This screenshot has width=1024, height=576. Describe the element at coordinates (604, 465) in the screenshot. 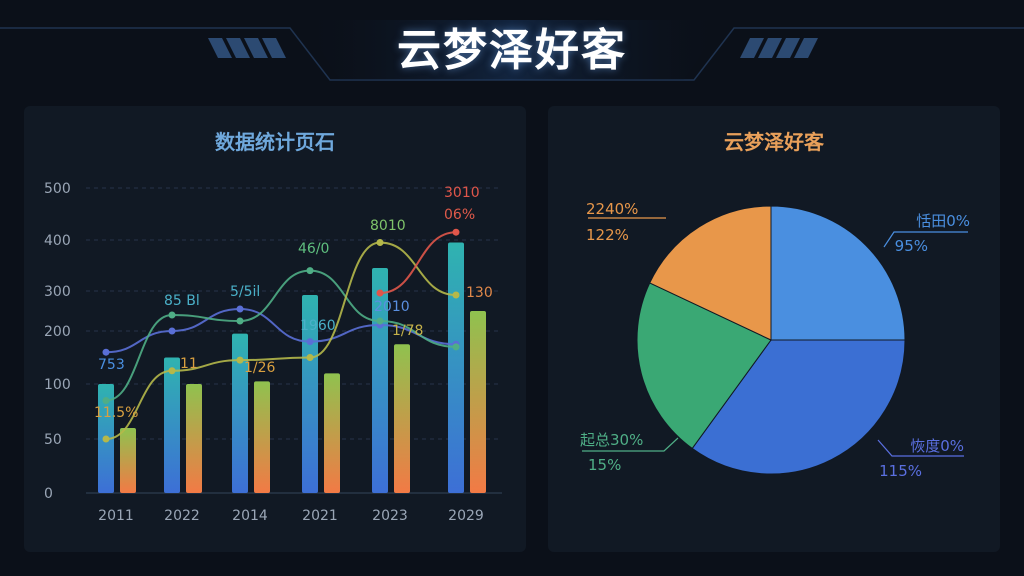

I see `pie-slice-sublabel: 15%` at that location.